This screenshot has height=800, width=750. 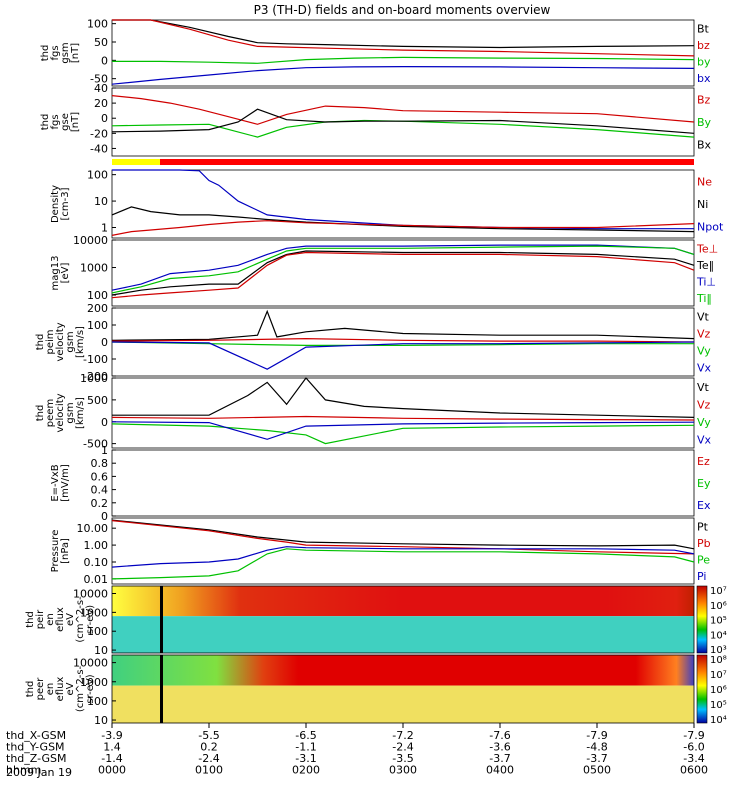 I want to click on legend-label: Ti‖, so click(x=704, y=298).